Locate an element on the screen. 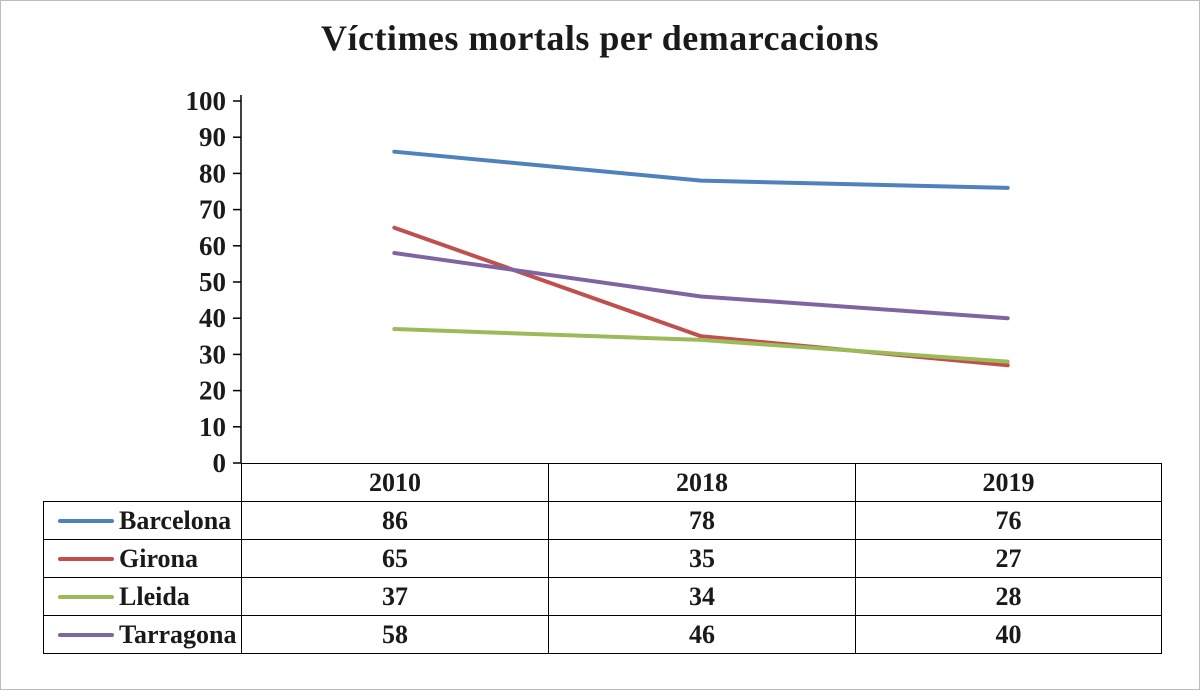  y-tick-label: 20 is located at coordinates (212, 391).